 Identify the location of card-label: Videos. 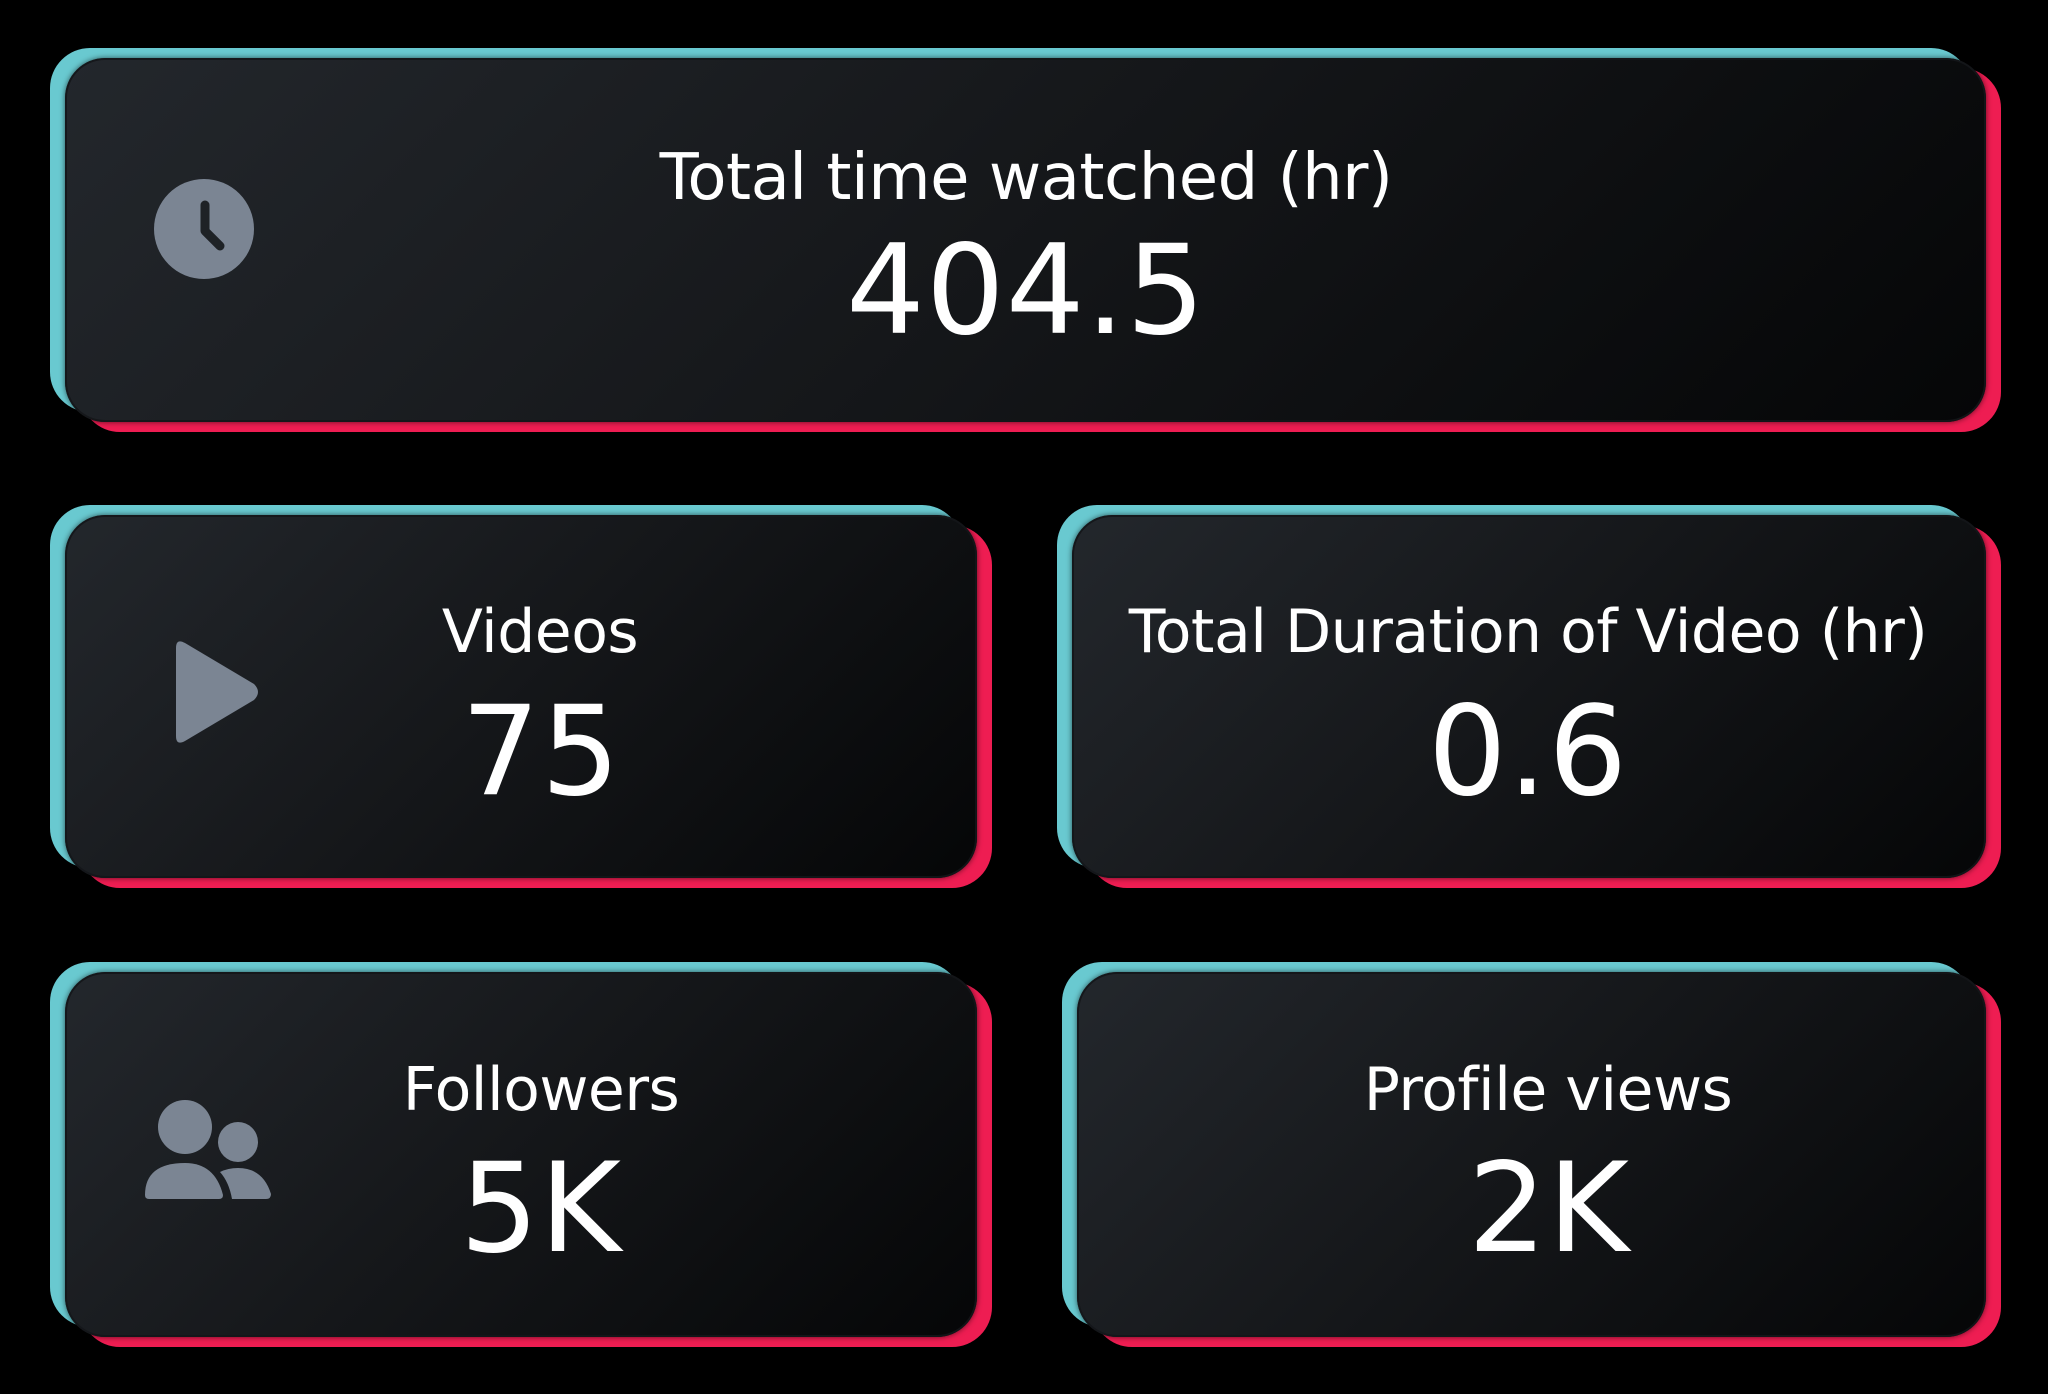
(540, 632).